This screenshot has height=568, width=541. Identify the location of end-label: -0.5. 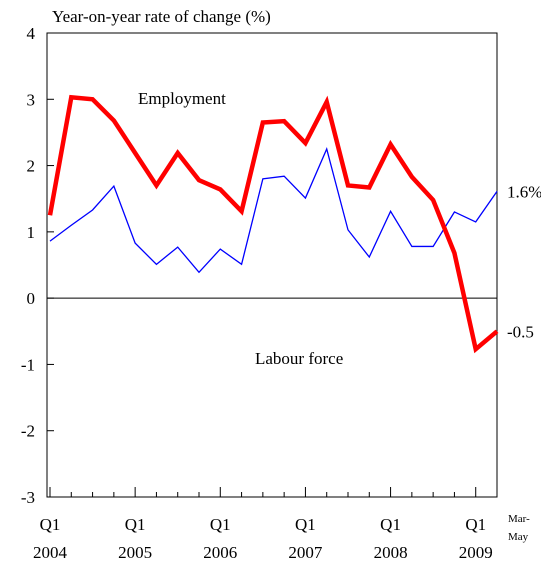
(520, 331).